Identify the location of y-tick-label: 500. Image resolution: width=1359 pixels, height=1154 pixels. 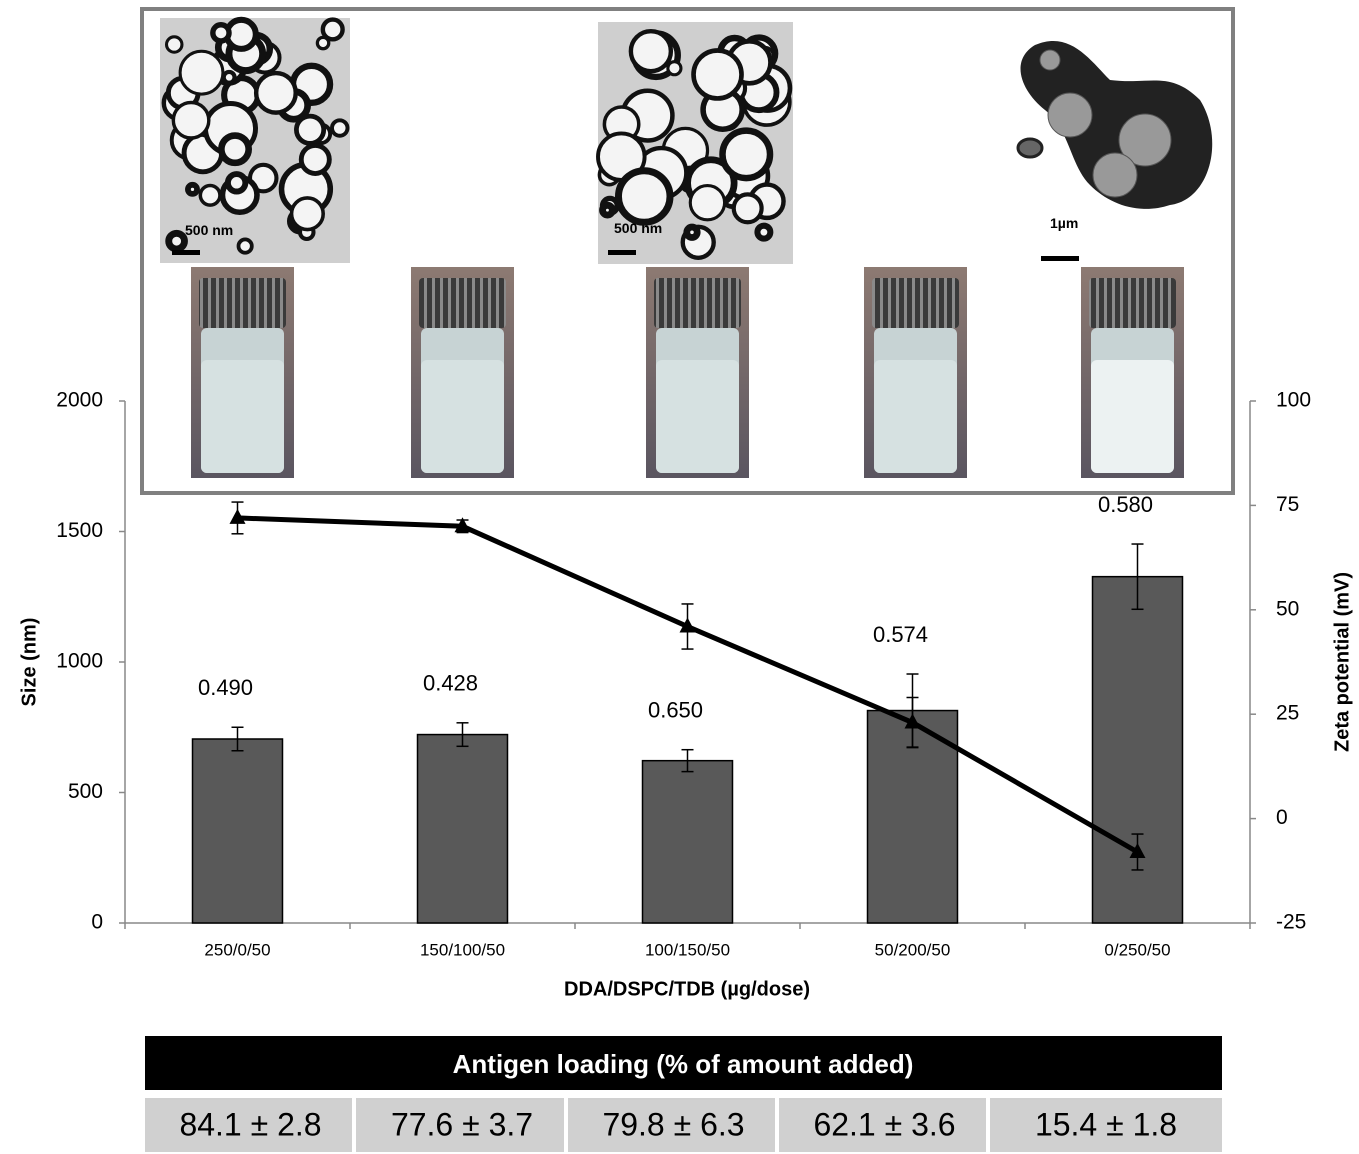
(85, 791).